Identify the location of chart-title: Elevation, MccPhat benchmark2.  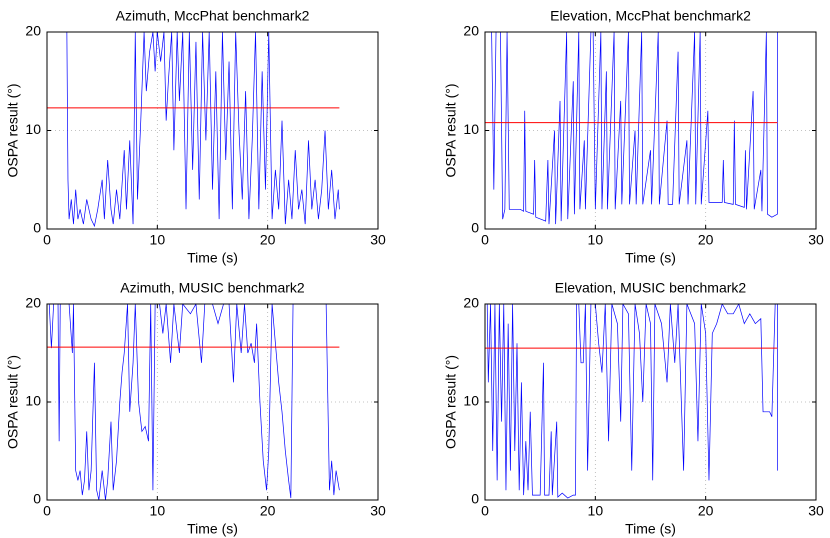
(650, 16).